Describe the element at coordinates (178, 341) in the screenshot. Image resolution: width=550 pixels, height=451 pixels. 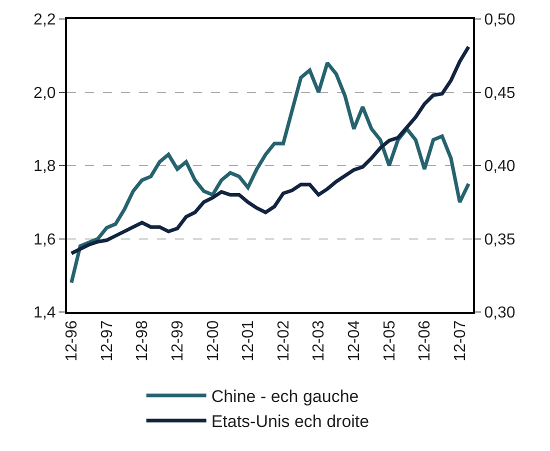
I see `x-tick-label: 12-99` at that location.